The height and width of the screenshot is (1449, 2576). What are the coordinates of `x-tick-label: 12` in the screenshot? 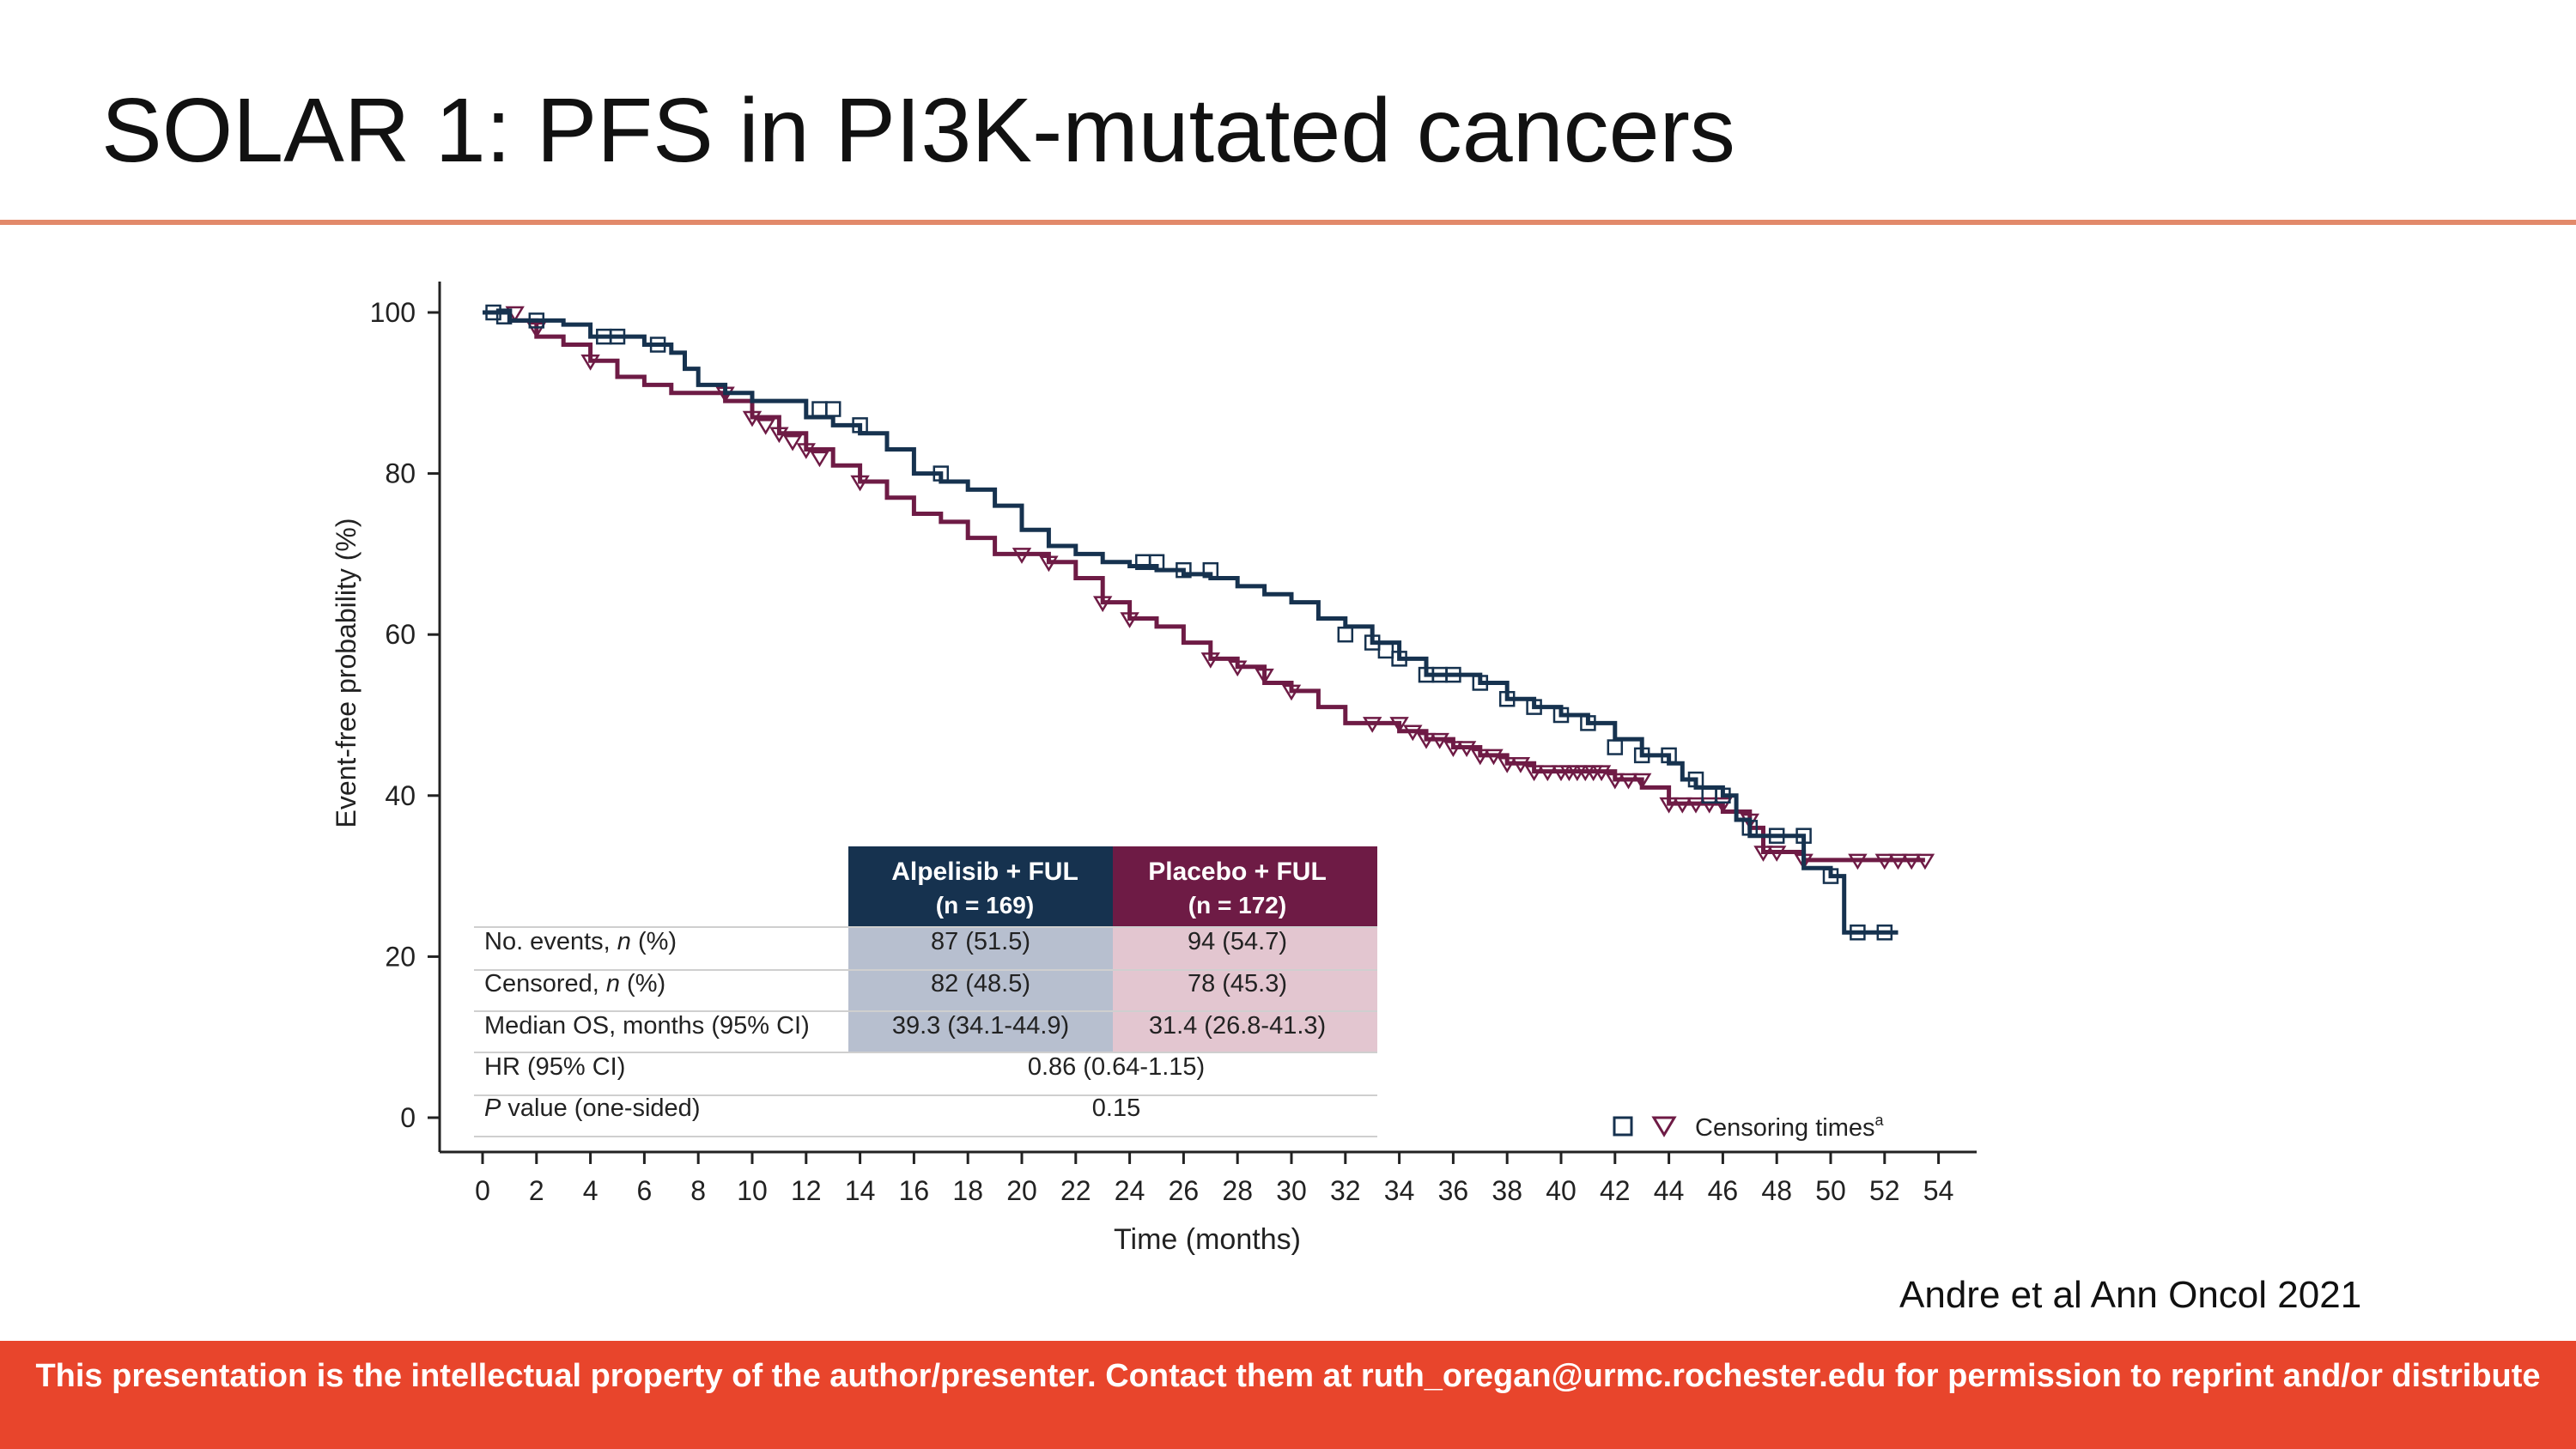 It's located at (806, 1190).